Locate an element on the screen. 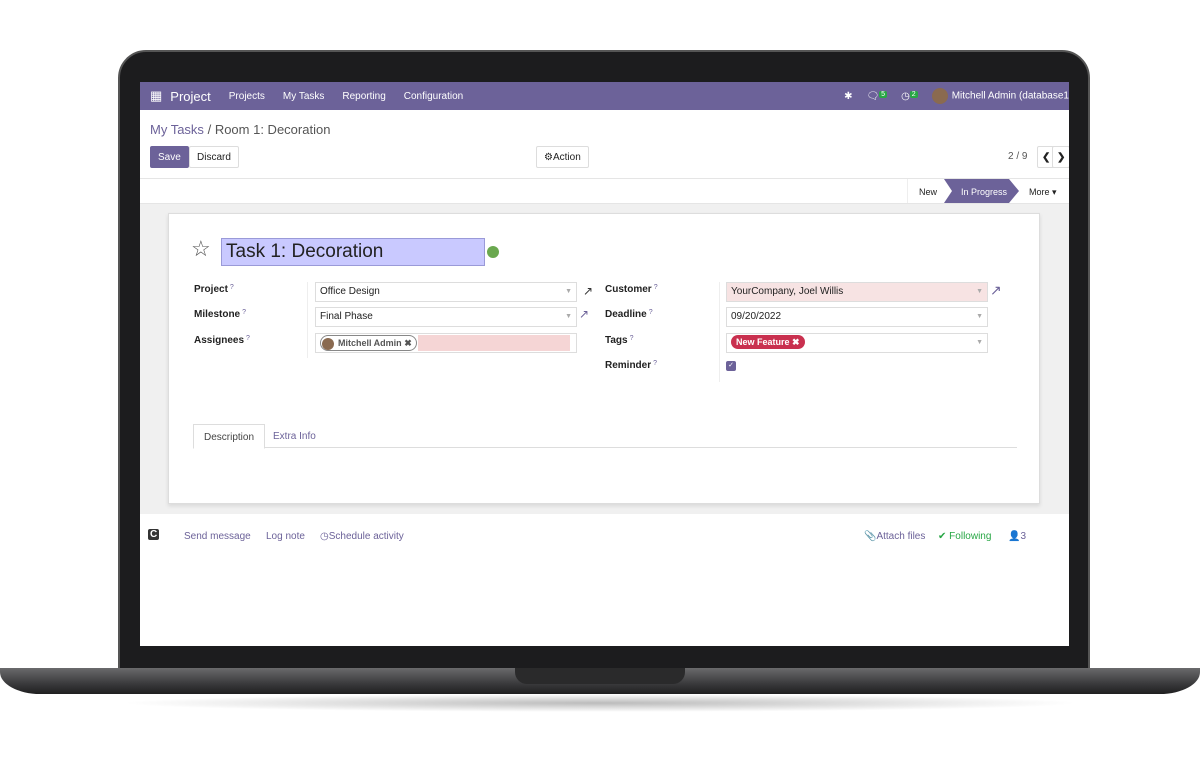  milestone-label: Milestone? is located at coordinates (220, 314).